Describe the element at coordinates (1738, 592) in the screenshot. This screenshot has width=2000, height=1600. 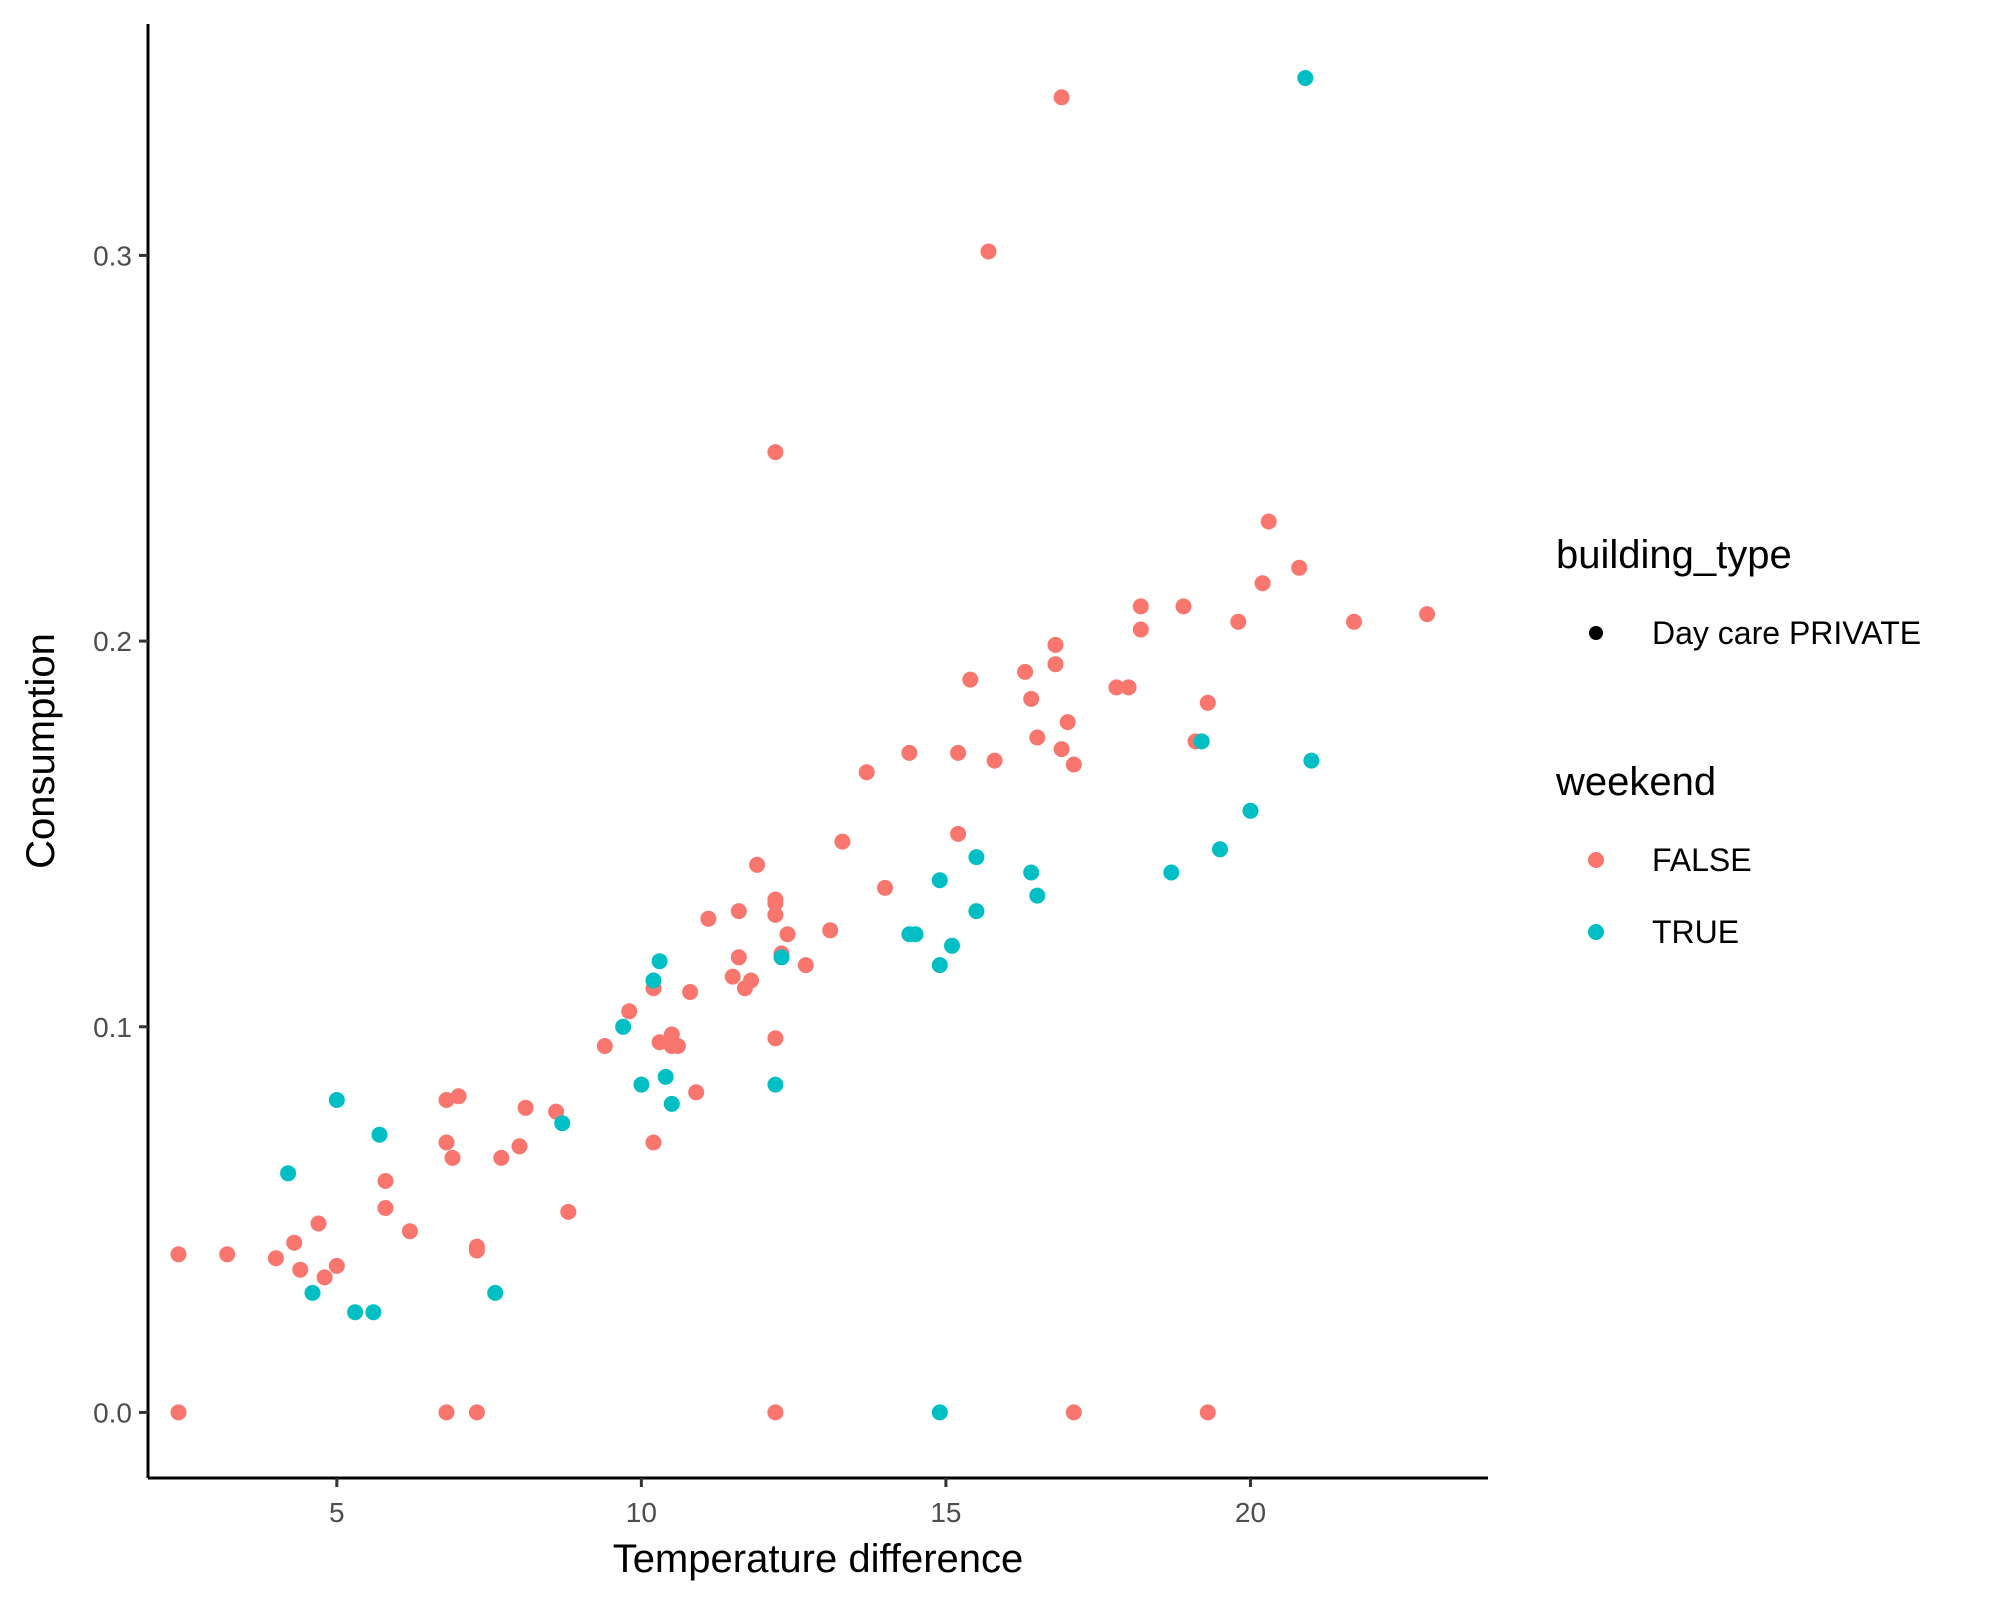
I see `legend-building-type: building_type Day care PRIVATE` at that location.